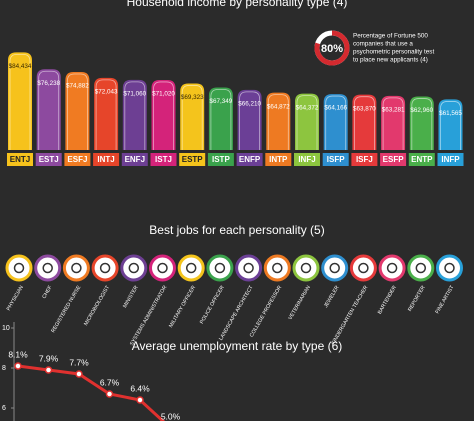 Image resolution: width=474 pixels, height=421 pixels. What do you see at coordinates (236, 230) in the screenshot?
I see `jobs-title: Best jobs for each personality (5)` at bounding box center [236, 230].